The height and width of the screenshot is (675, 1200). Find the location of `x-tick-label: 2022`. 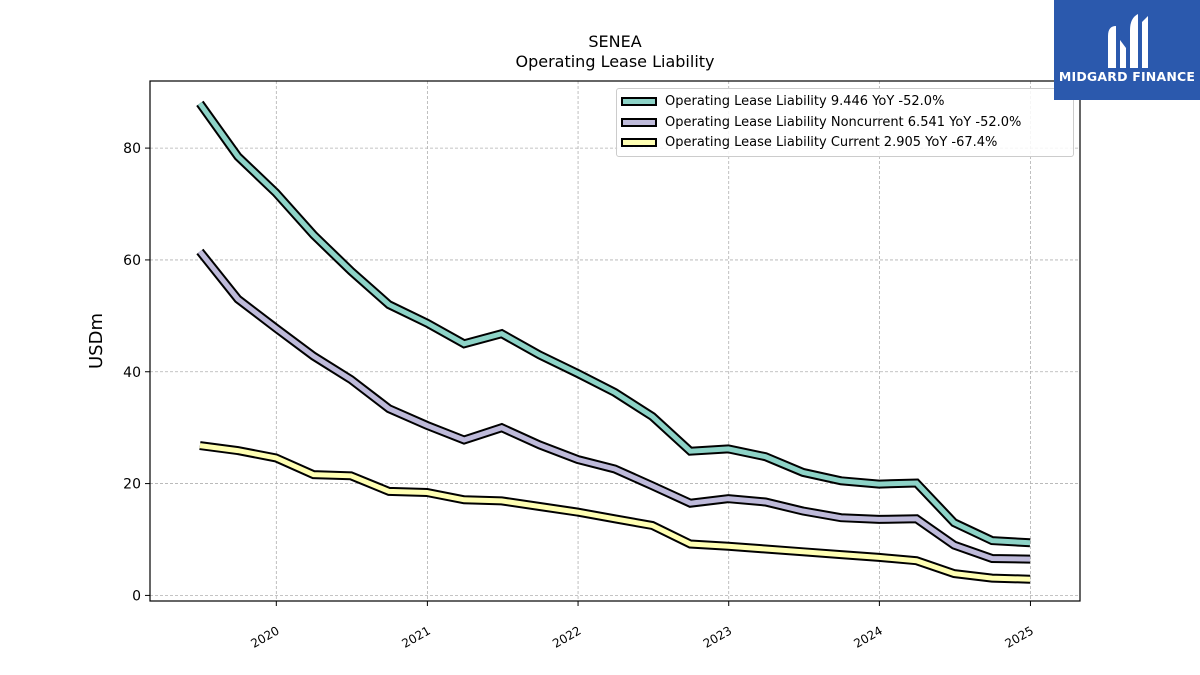

x-tick-label: 2022 is located at coordinates (566, 636).